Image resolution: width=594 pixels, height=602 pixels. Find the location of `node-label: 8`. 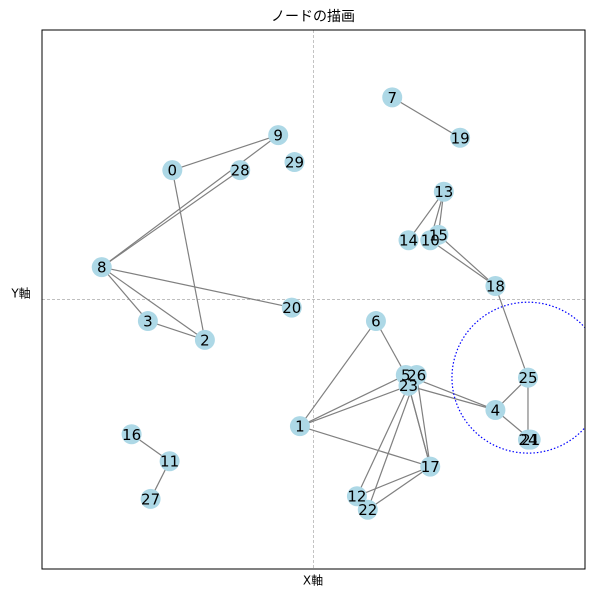

node-label: 8 is located at coordinates (102, 268).